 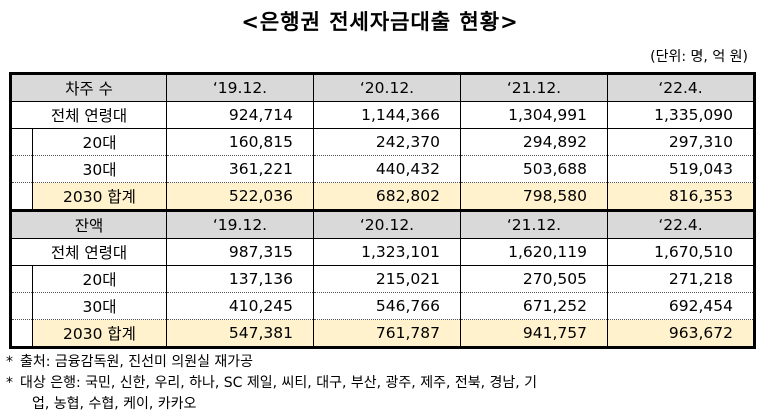 I want to click on table-row: 30대 410,245 546,766 671,252 692,454, so click(x=382, y=306).